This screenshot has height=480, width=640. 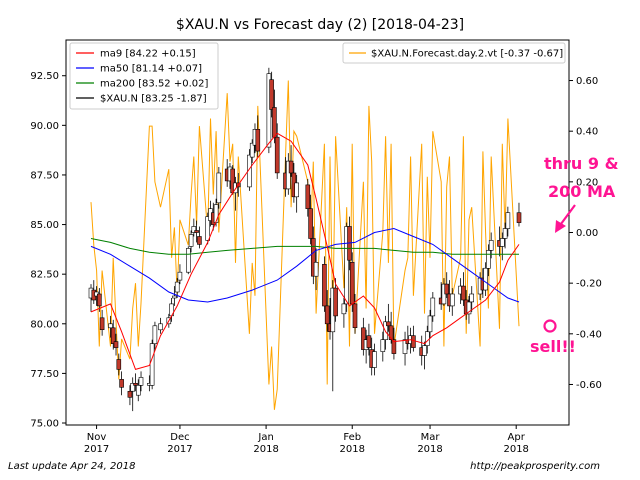 What do you see at coordinates (305, 265) in the screenshot?
I see `ma50-line` at bounding box center [305, 265].